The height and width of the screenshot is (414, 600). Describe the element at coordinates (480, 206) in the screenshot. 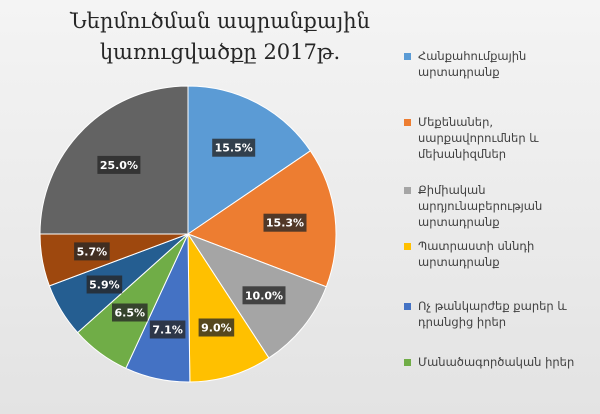

I see `legend-label: Քիմիական արդյունաբերության արտադրանք` at that location.